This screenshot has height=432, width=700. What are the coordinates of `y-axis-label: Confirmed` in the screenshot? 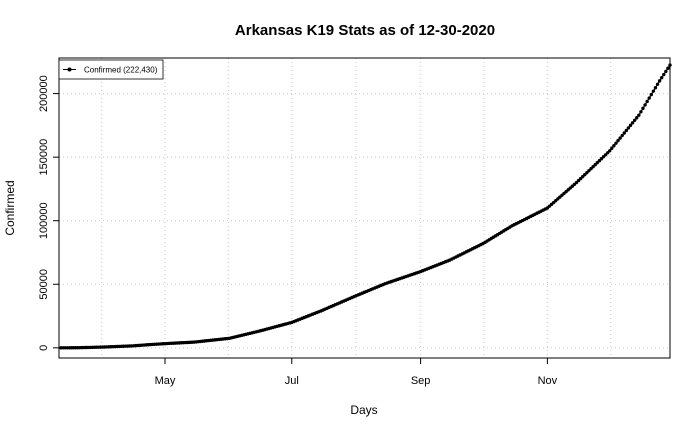 It's located at (10, 207).